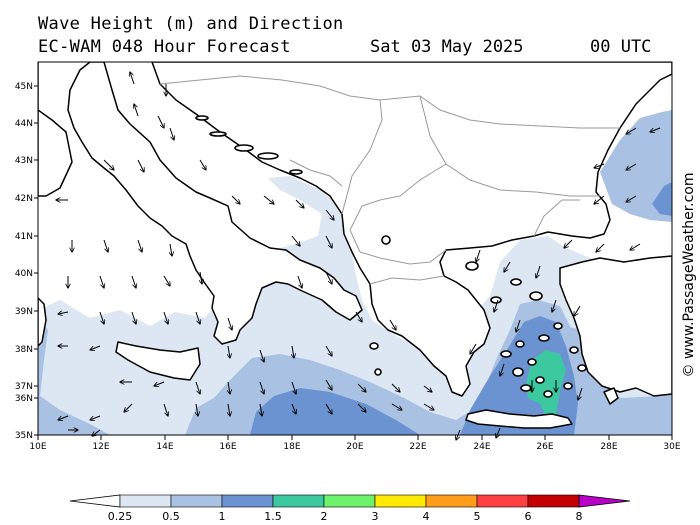 This screenshot has width=700, height=525. I want to click on watermark: © www.PassageWeather.com, so click(689, 274).